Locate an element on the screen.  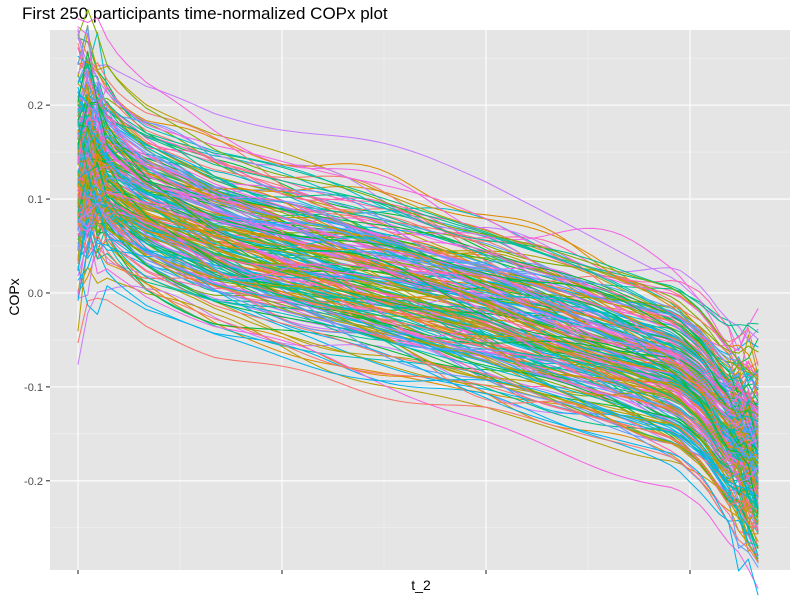
x-axis-label: t_2 is located at coordinates (421, 585).